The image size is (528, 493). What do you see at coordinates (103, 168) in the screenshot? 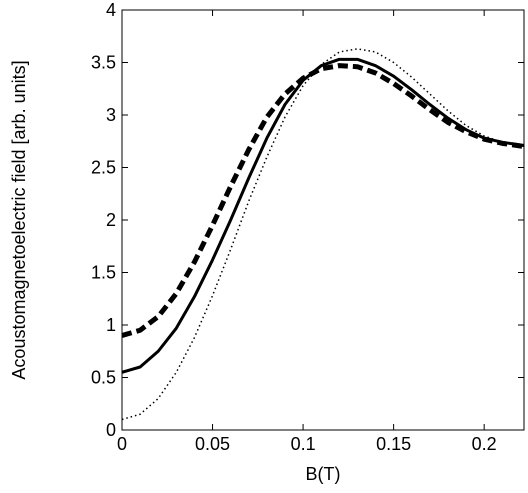
I see `y-tick-label: 2.5` at bounding box center [103, 168].